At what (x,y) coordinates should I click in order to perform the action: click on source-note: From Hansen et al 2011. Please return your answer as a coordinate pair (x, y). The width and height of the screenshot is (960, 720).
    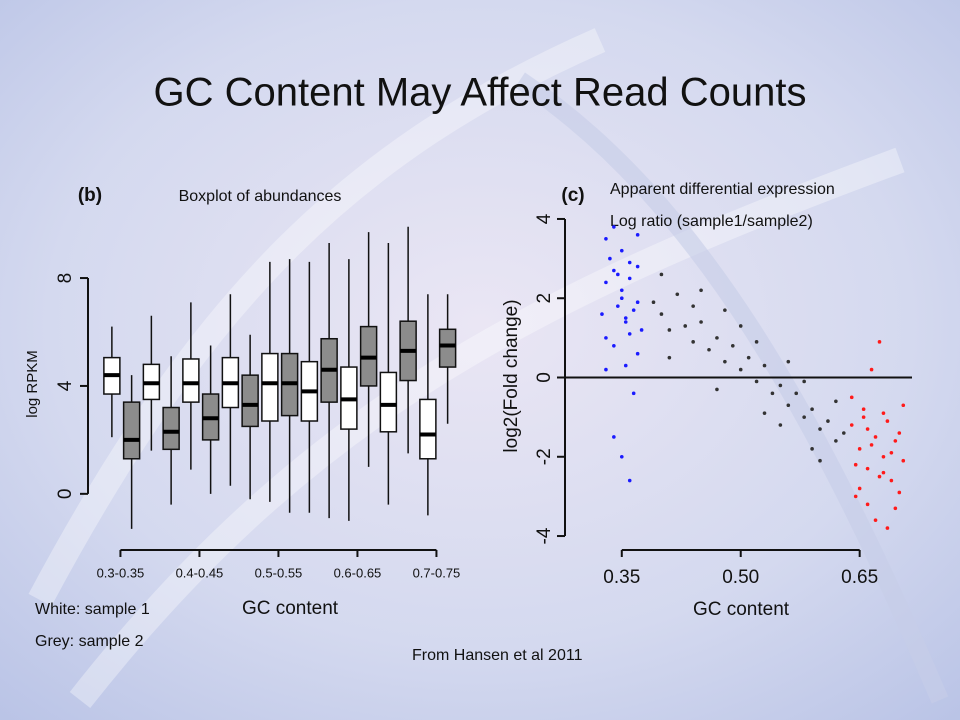
    Looking at the image, I should click on (497, 655).